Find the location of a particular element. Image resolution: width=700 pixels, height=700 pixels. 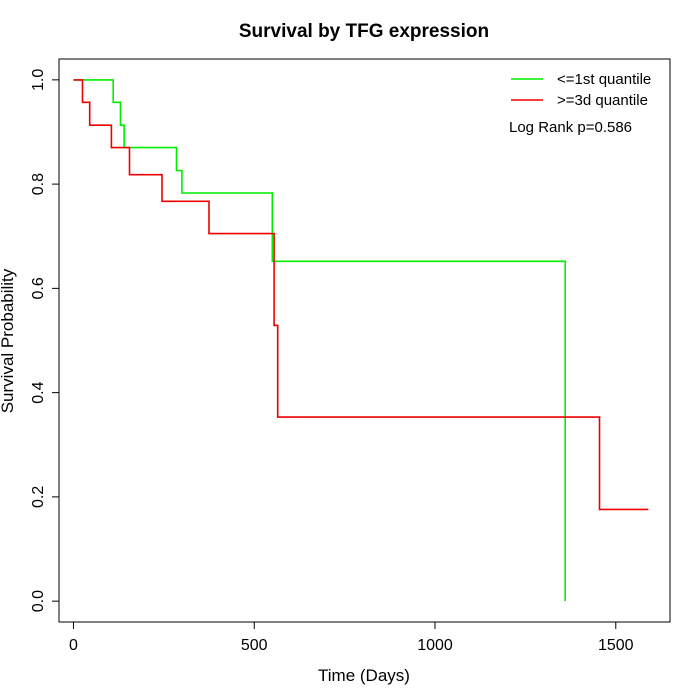

legend-label-0: <=1st quantile is located at coordinates (604, 79).